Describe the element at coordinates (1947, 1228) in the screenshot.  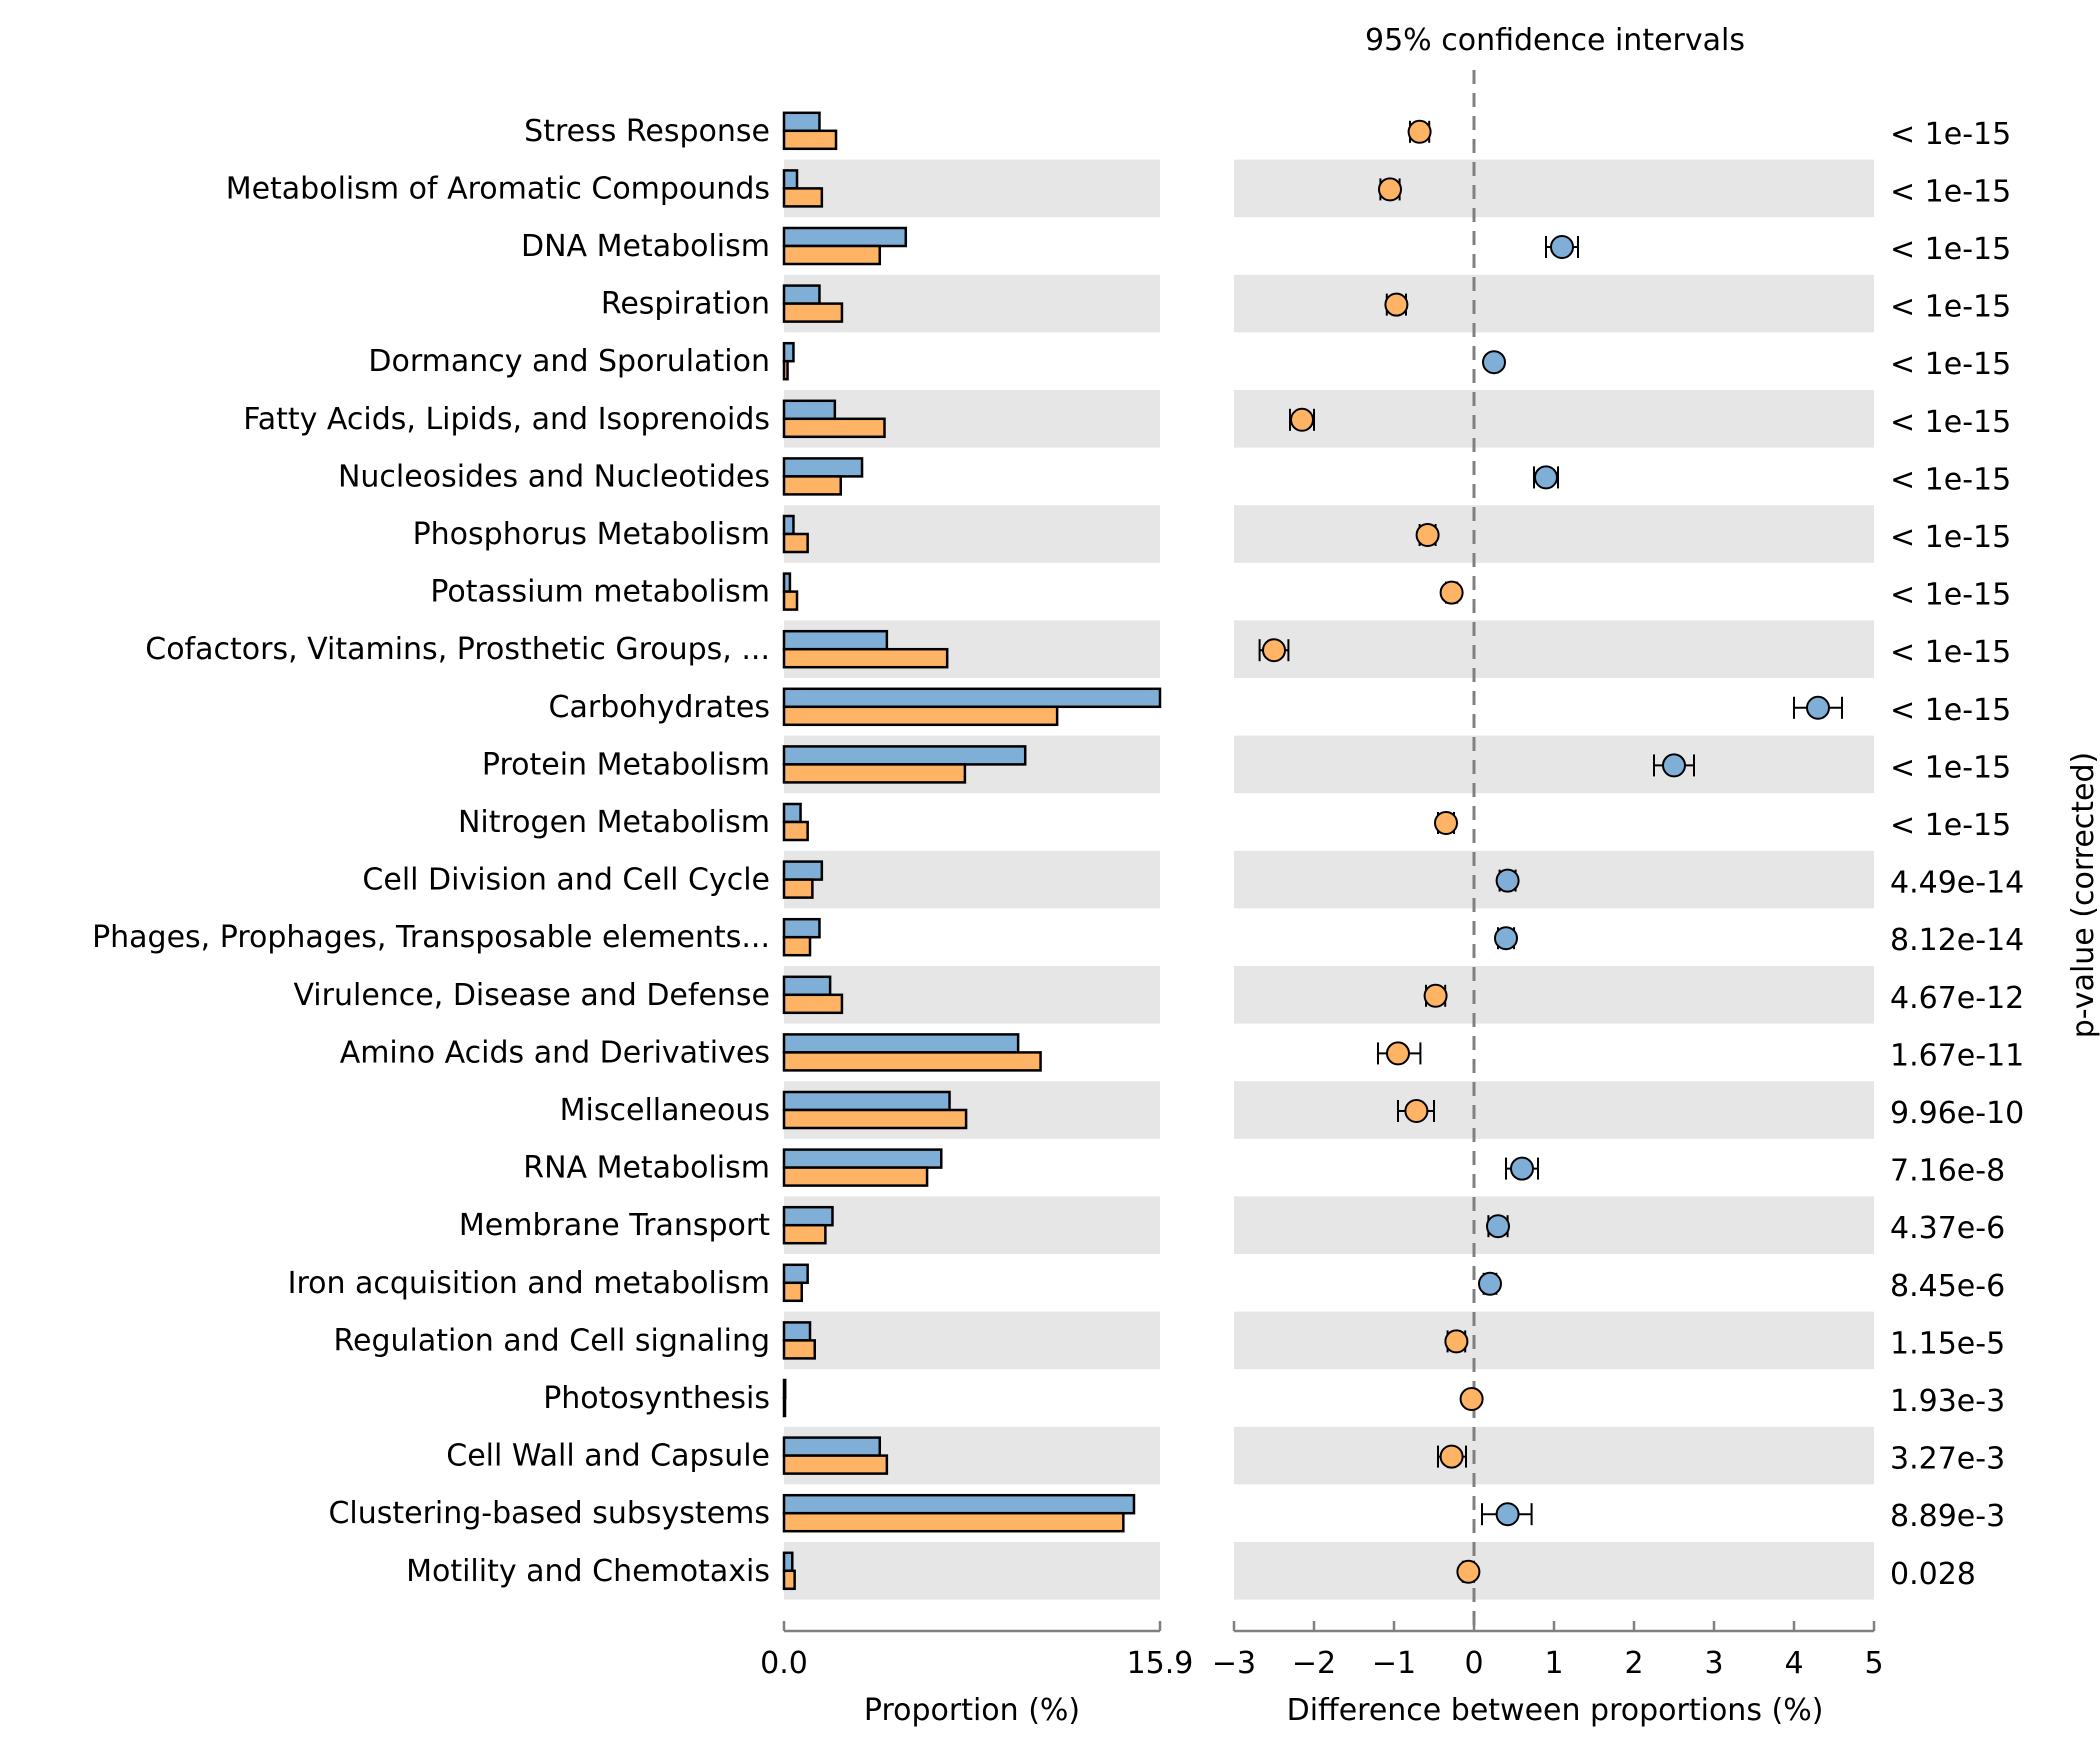
I see `p-value: 4.37e-6` at that location.